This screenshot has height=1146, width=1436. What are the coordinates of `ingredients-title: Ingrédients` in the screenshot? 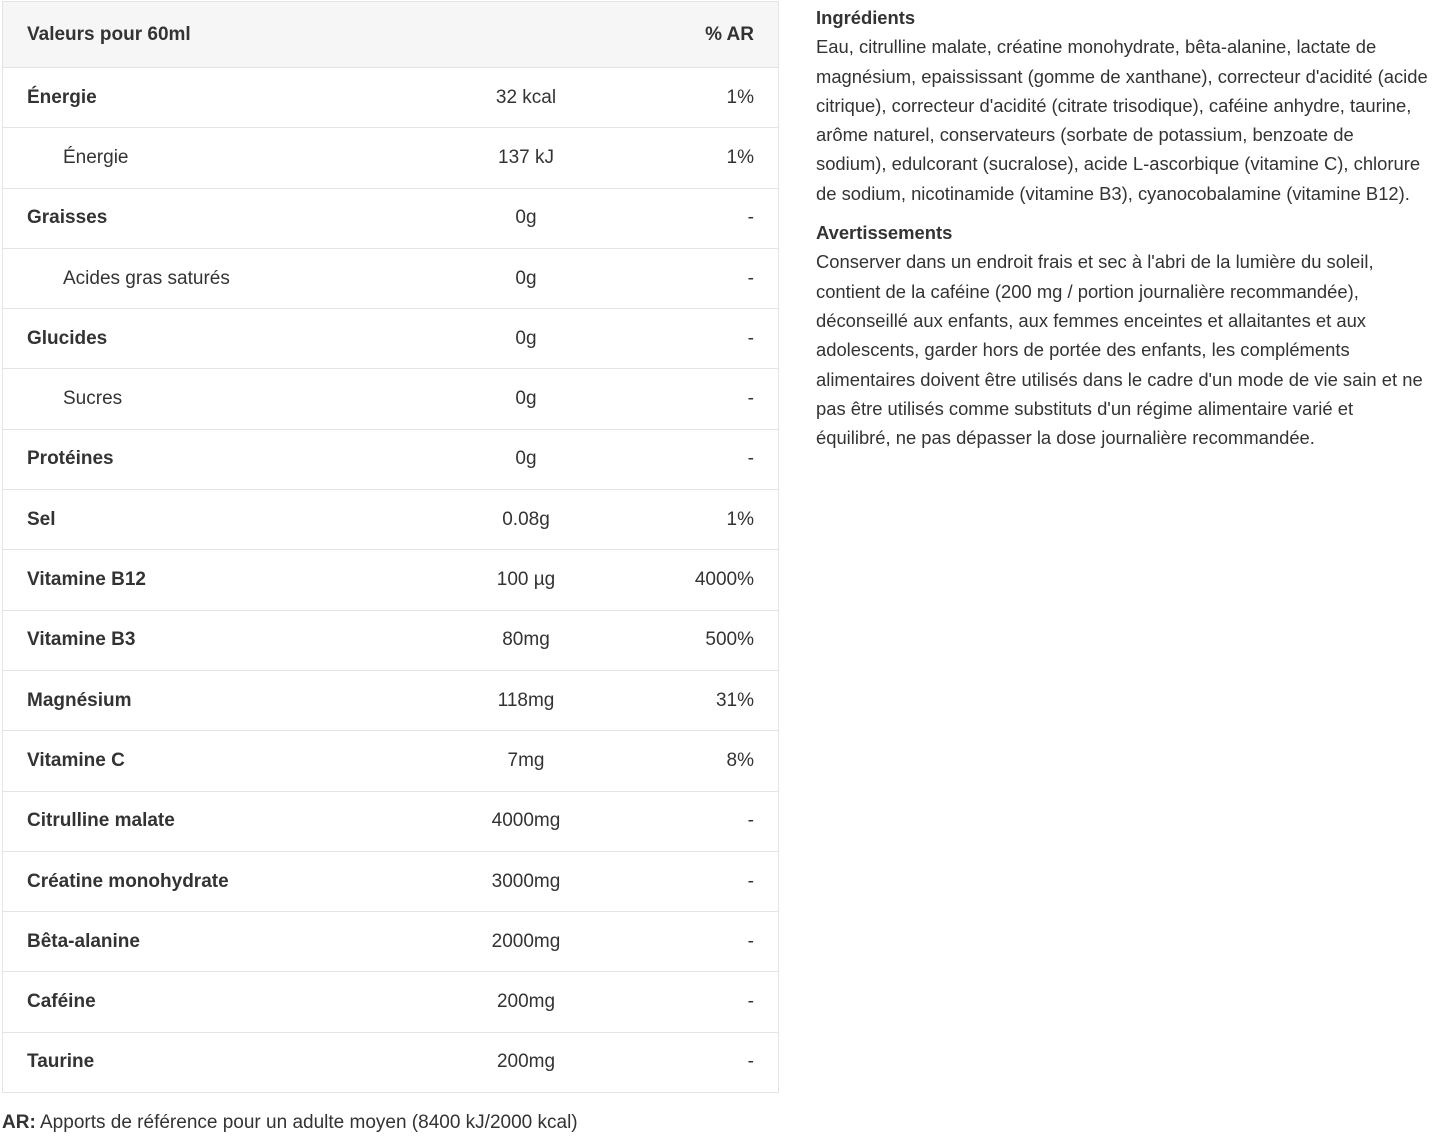 It's located at (866, 17).